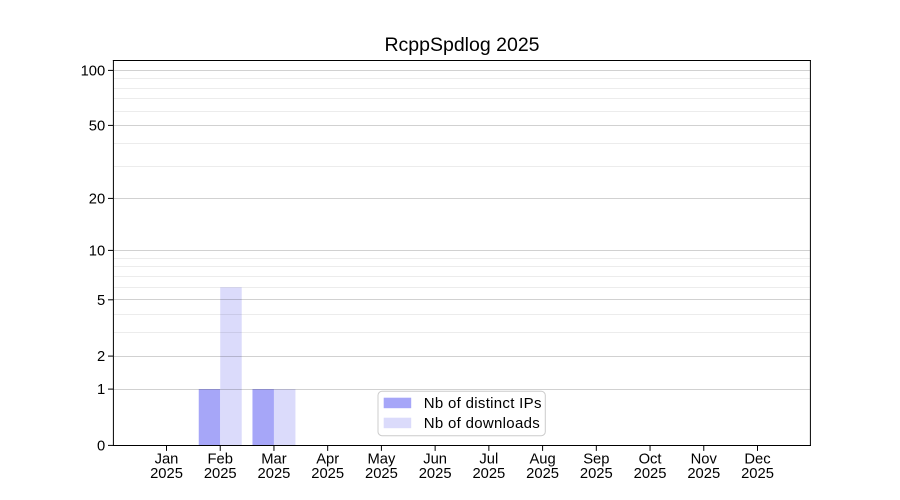 The width and height of the screenshot is (900, 500). Describe the element at coordinates (167, 460) in the screenshot. I see `svg-text: Jan` at that location.